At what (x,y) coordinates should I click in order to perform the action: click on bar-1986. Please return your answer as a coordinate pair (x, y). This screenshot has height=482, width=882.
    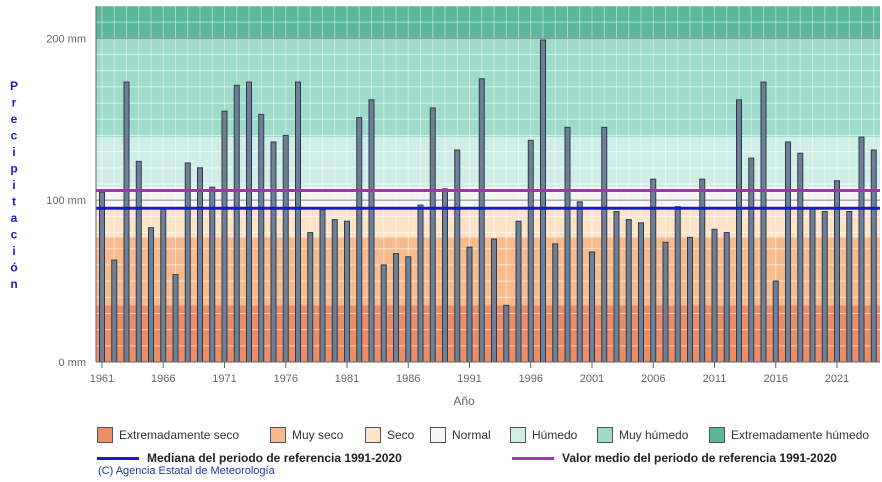
    Looking at the image, I should click on (408, 309).